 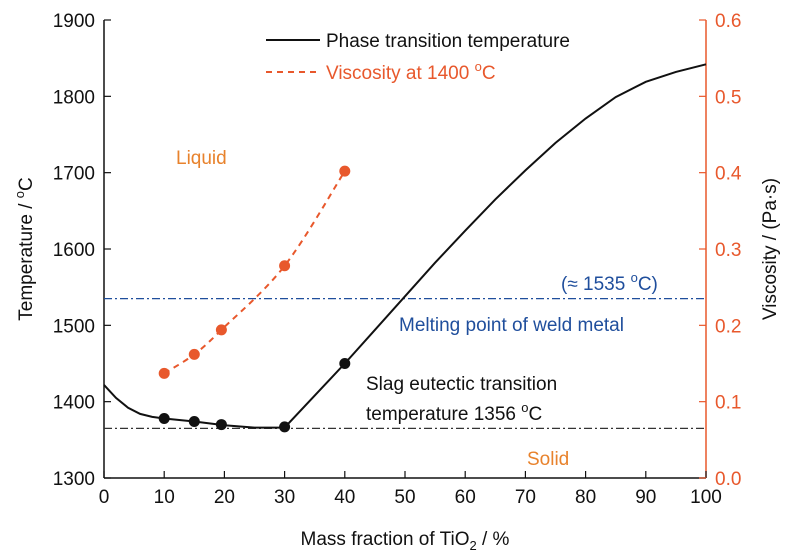 I want to click on y-right-tick-label: 0.3, so click(x=728, y=250).